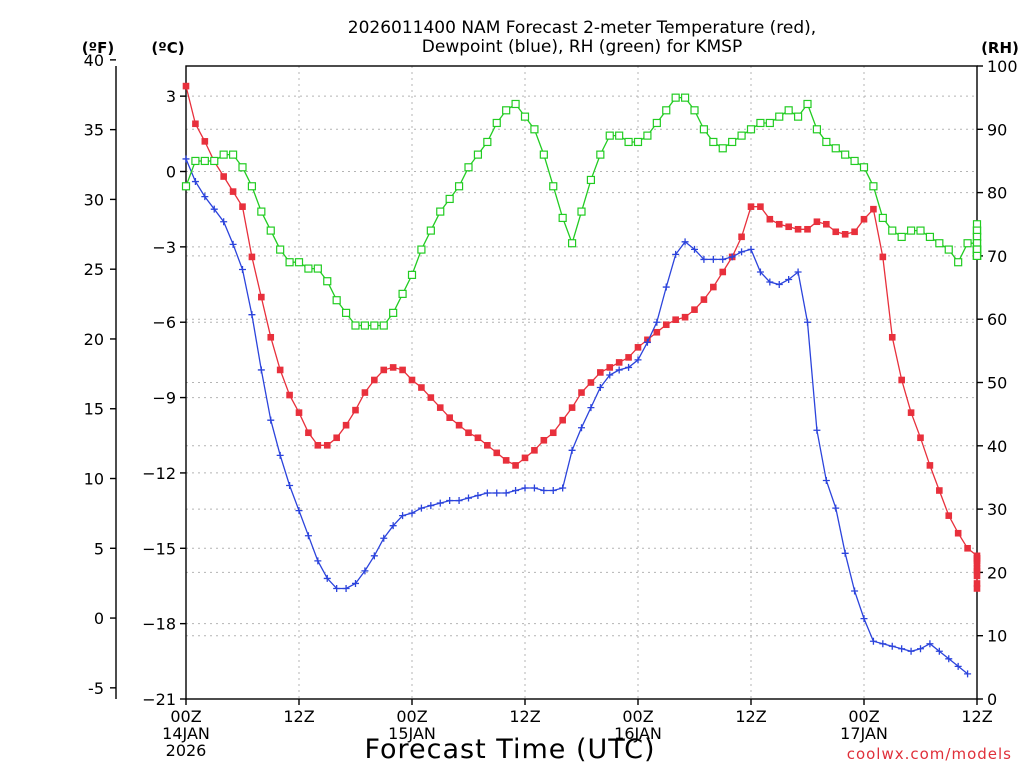 The width and height of the screenshot is (1024, 768). Describe the element at coordinates (164, 322) in the screenshot. I see `celsius-tick-label: −6` at that location.